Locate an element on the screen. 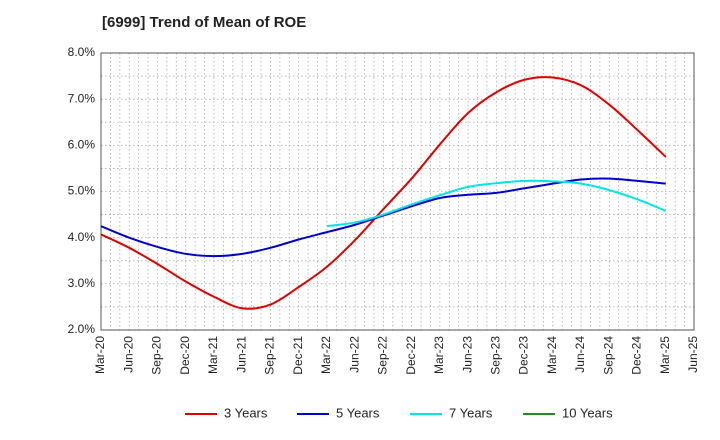 This screenshot has width=720, height=440. x-tick-label: Mar-21 is located at coordinates (213, 355).